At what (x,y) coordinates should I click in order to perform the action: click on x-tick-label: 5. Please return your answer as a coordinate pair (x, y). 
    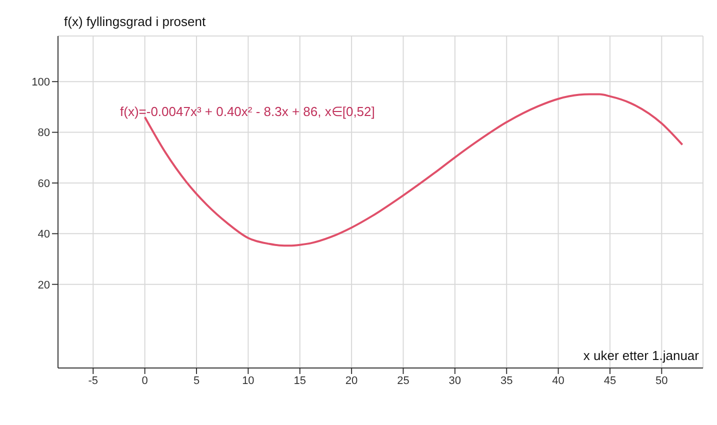
    Looking at the image, I should click on (196, 380).